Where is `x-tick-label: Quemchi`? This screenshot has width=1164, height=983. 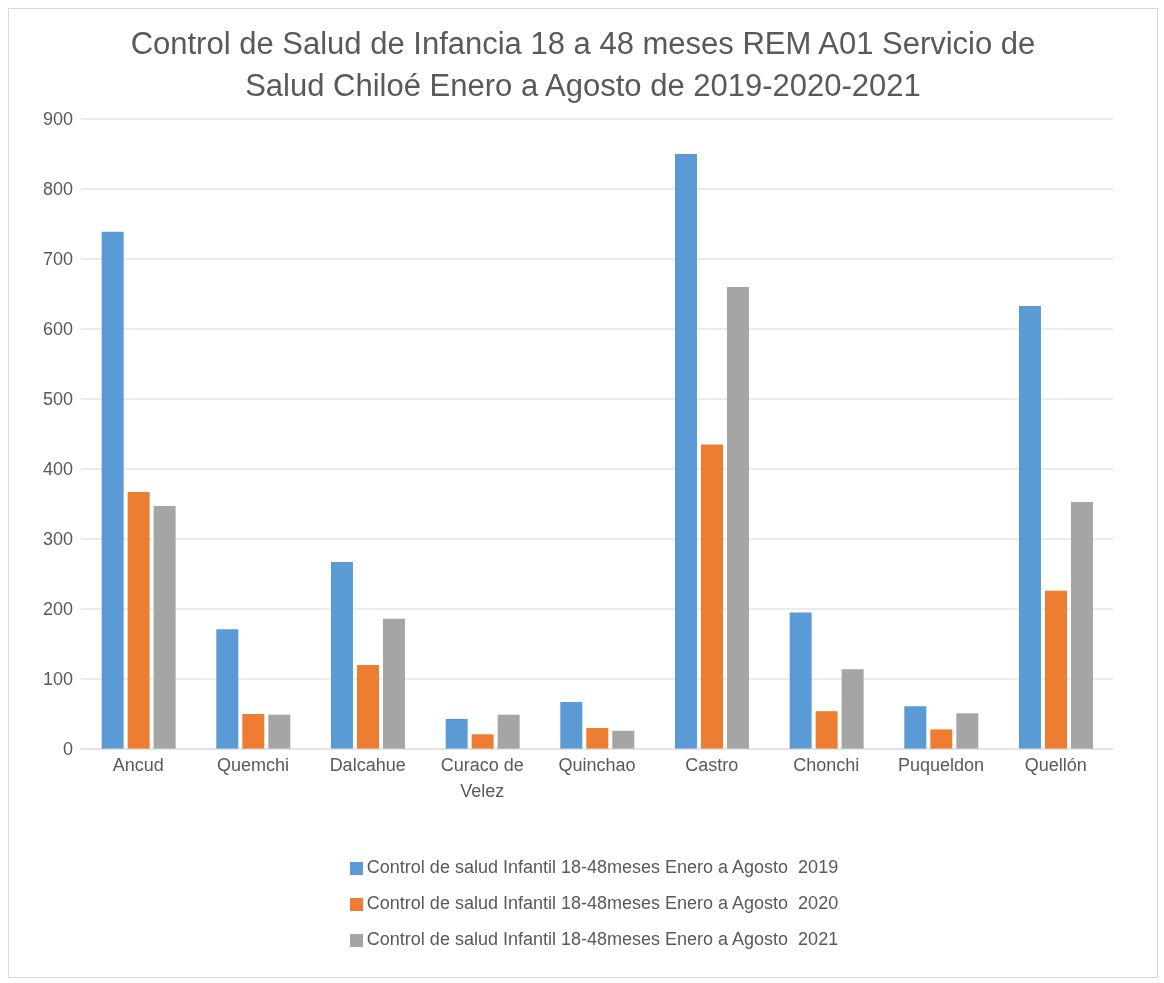
x-tick-label: Quemchi is located at coordinates (253, 765).